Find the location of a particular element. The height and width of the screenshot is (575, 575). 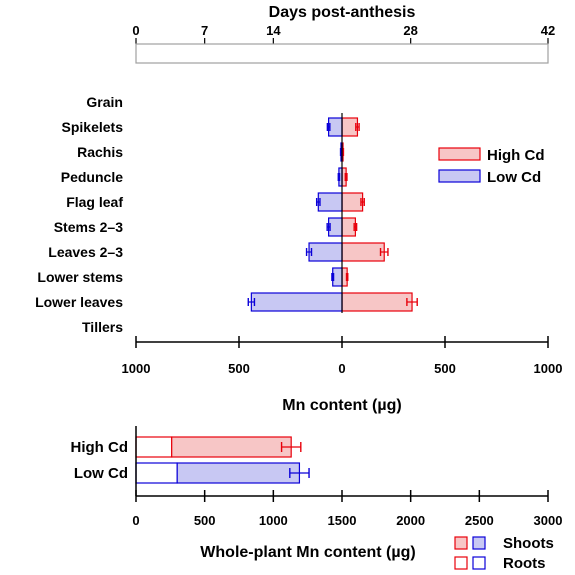

days-tick-label: 0 is located at coordinates (135, 30).